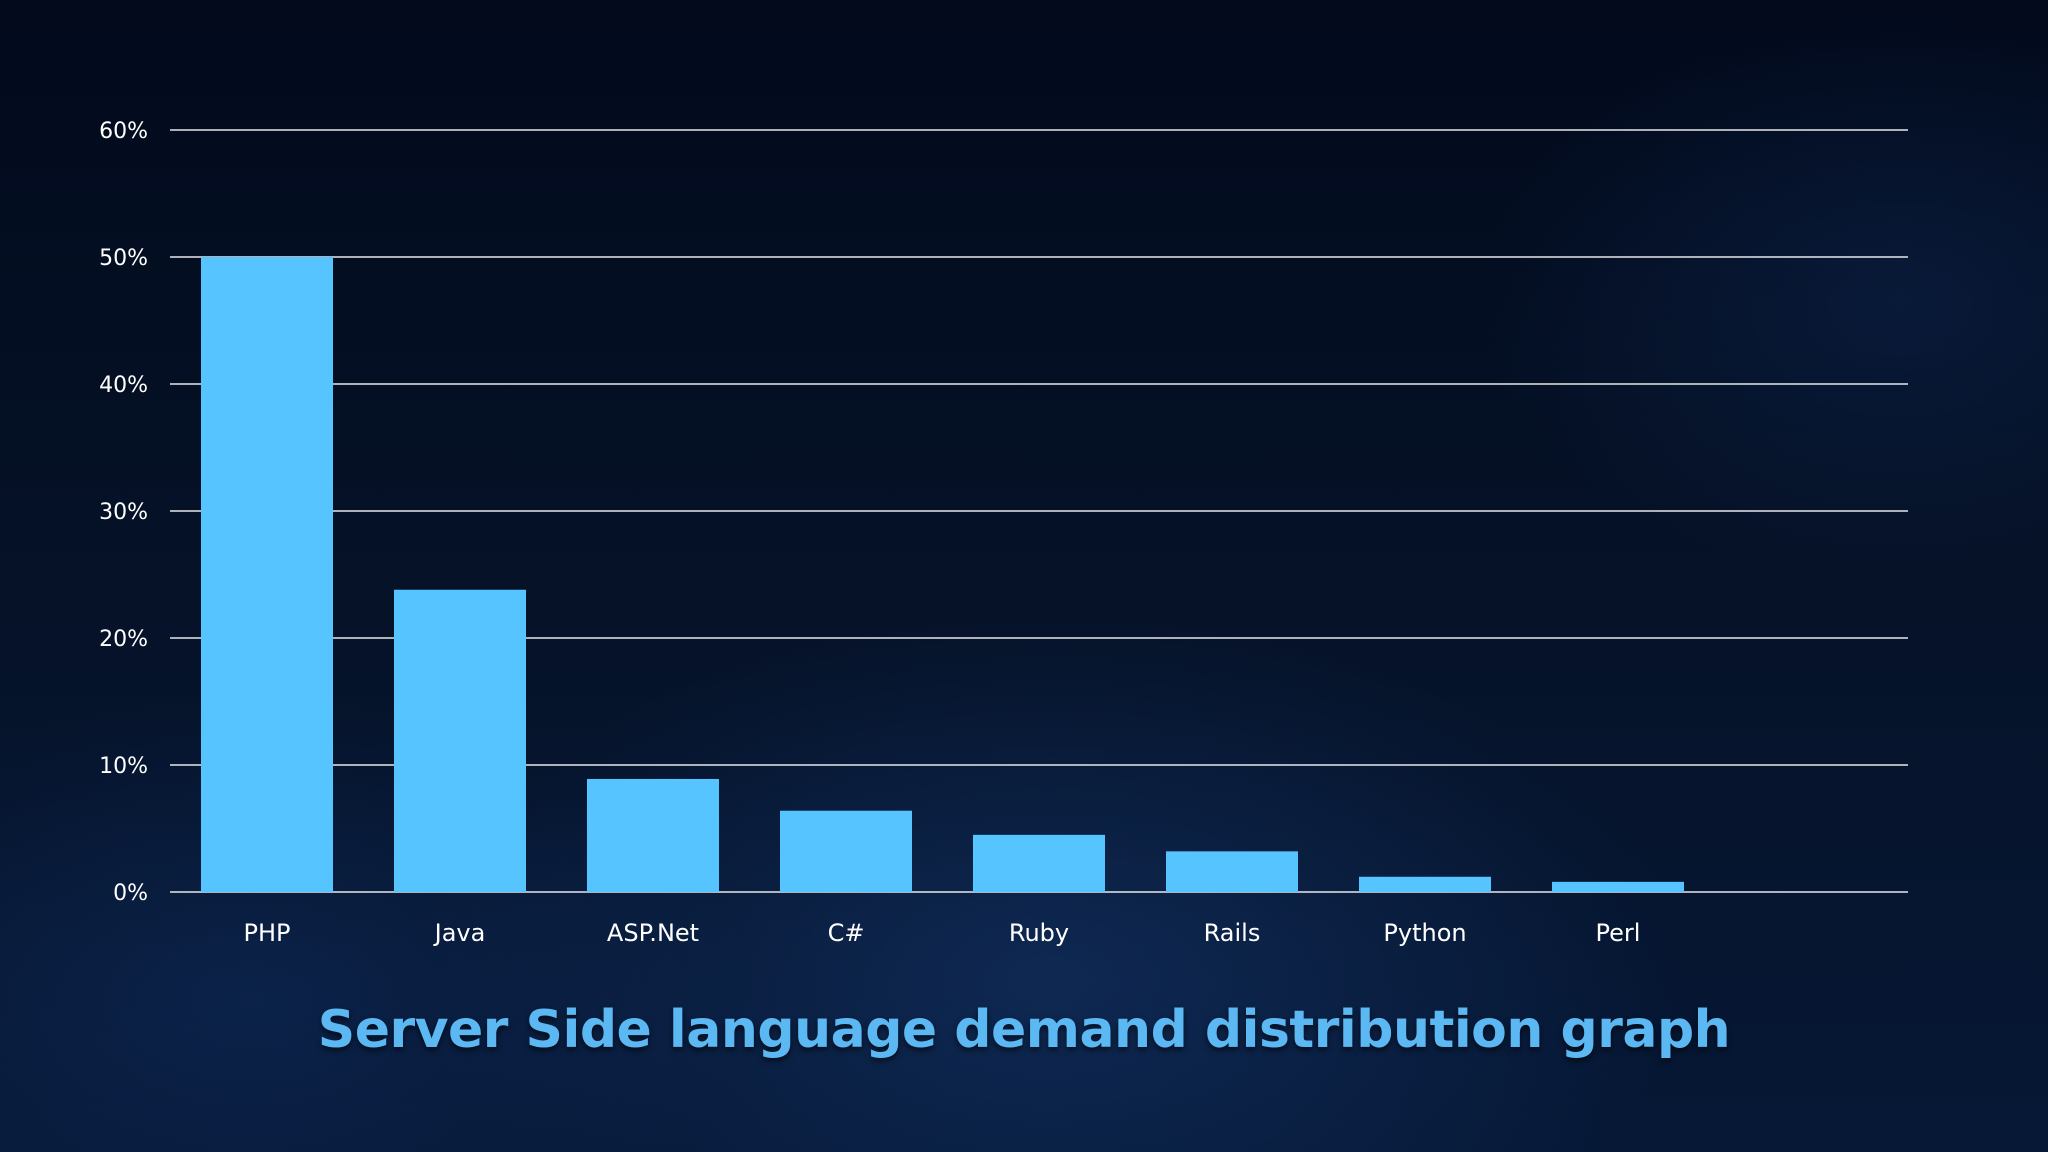 Image resolution: width=2048 pixels, height=1152 pixels. I want to click on y-tick-label: 0%, so click(130, 893).